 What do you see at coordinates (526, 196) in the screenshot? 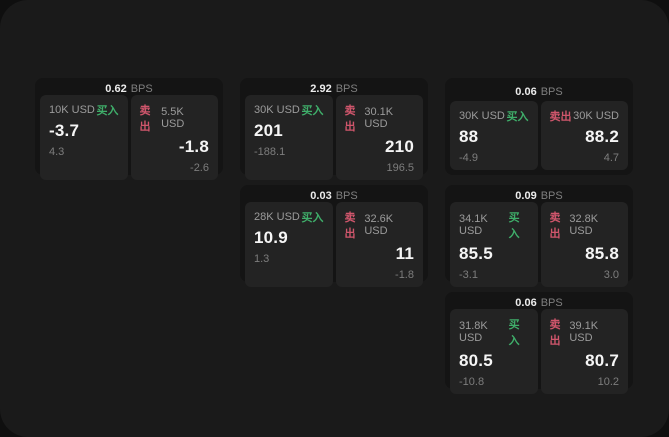
I see `bps-value: 0.09` at bounding box center [526, 196].